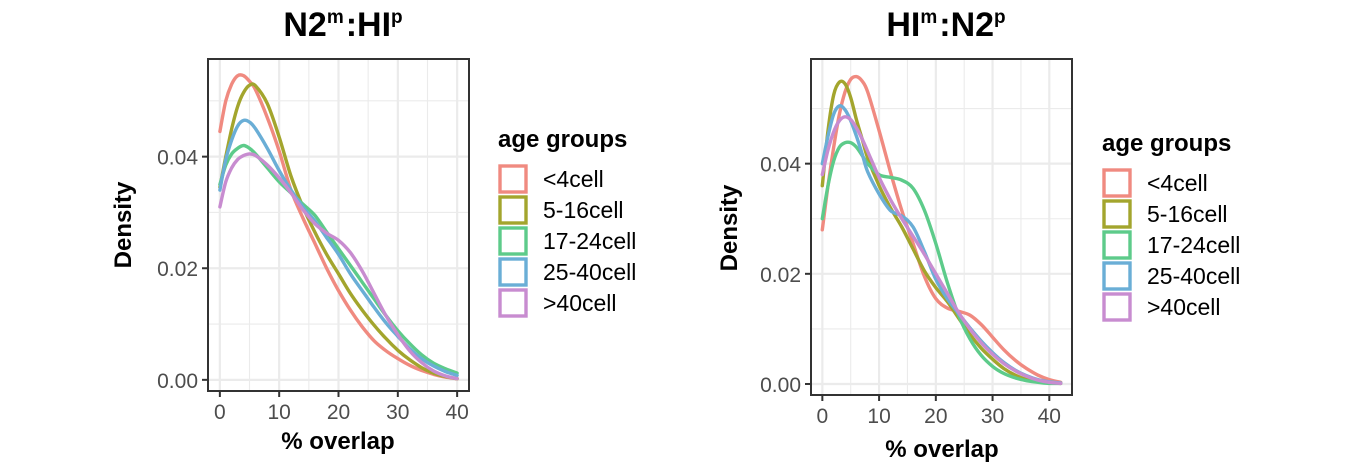  I want to click on chart-title: HIm:N2p, so click(945, 25).